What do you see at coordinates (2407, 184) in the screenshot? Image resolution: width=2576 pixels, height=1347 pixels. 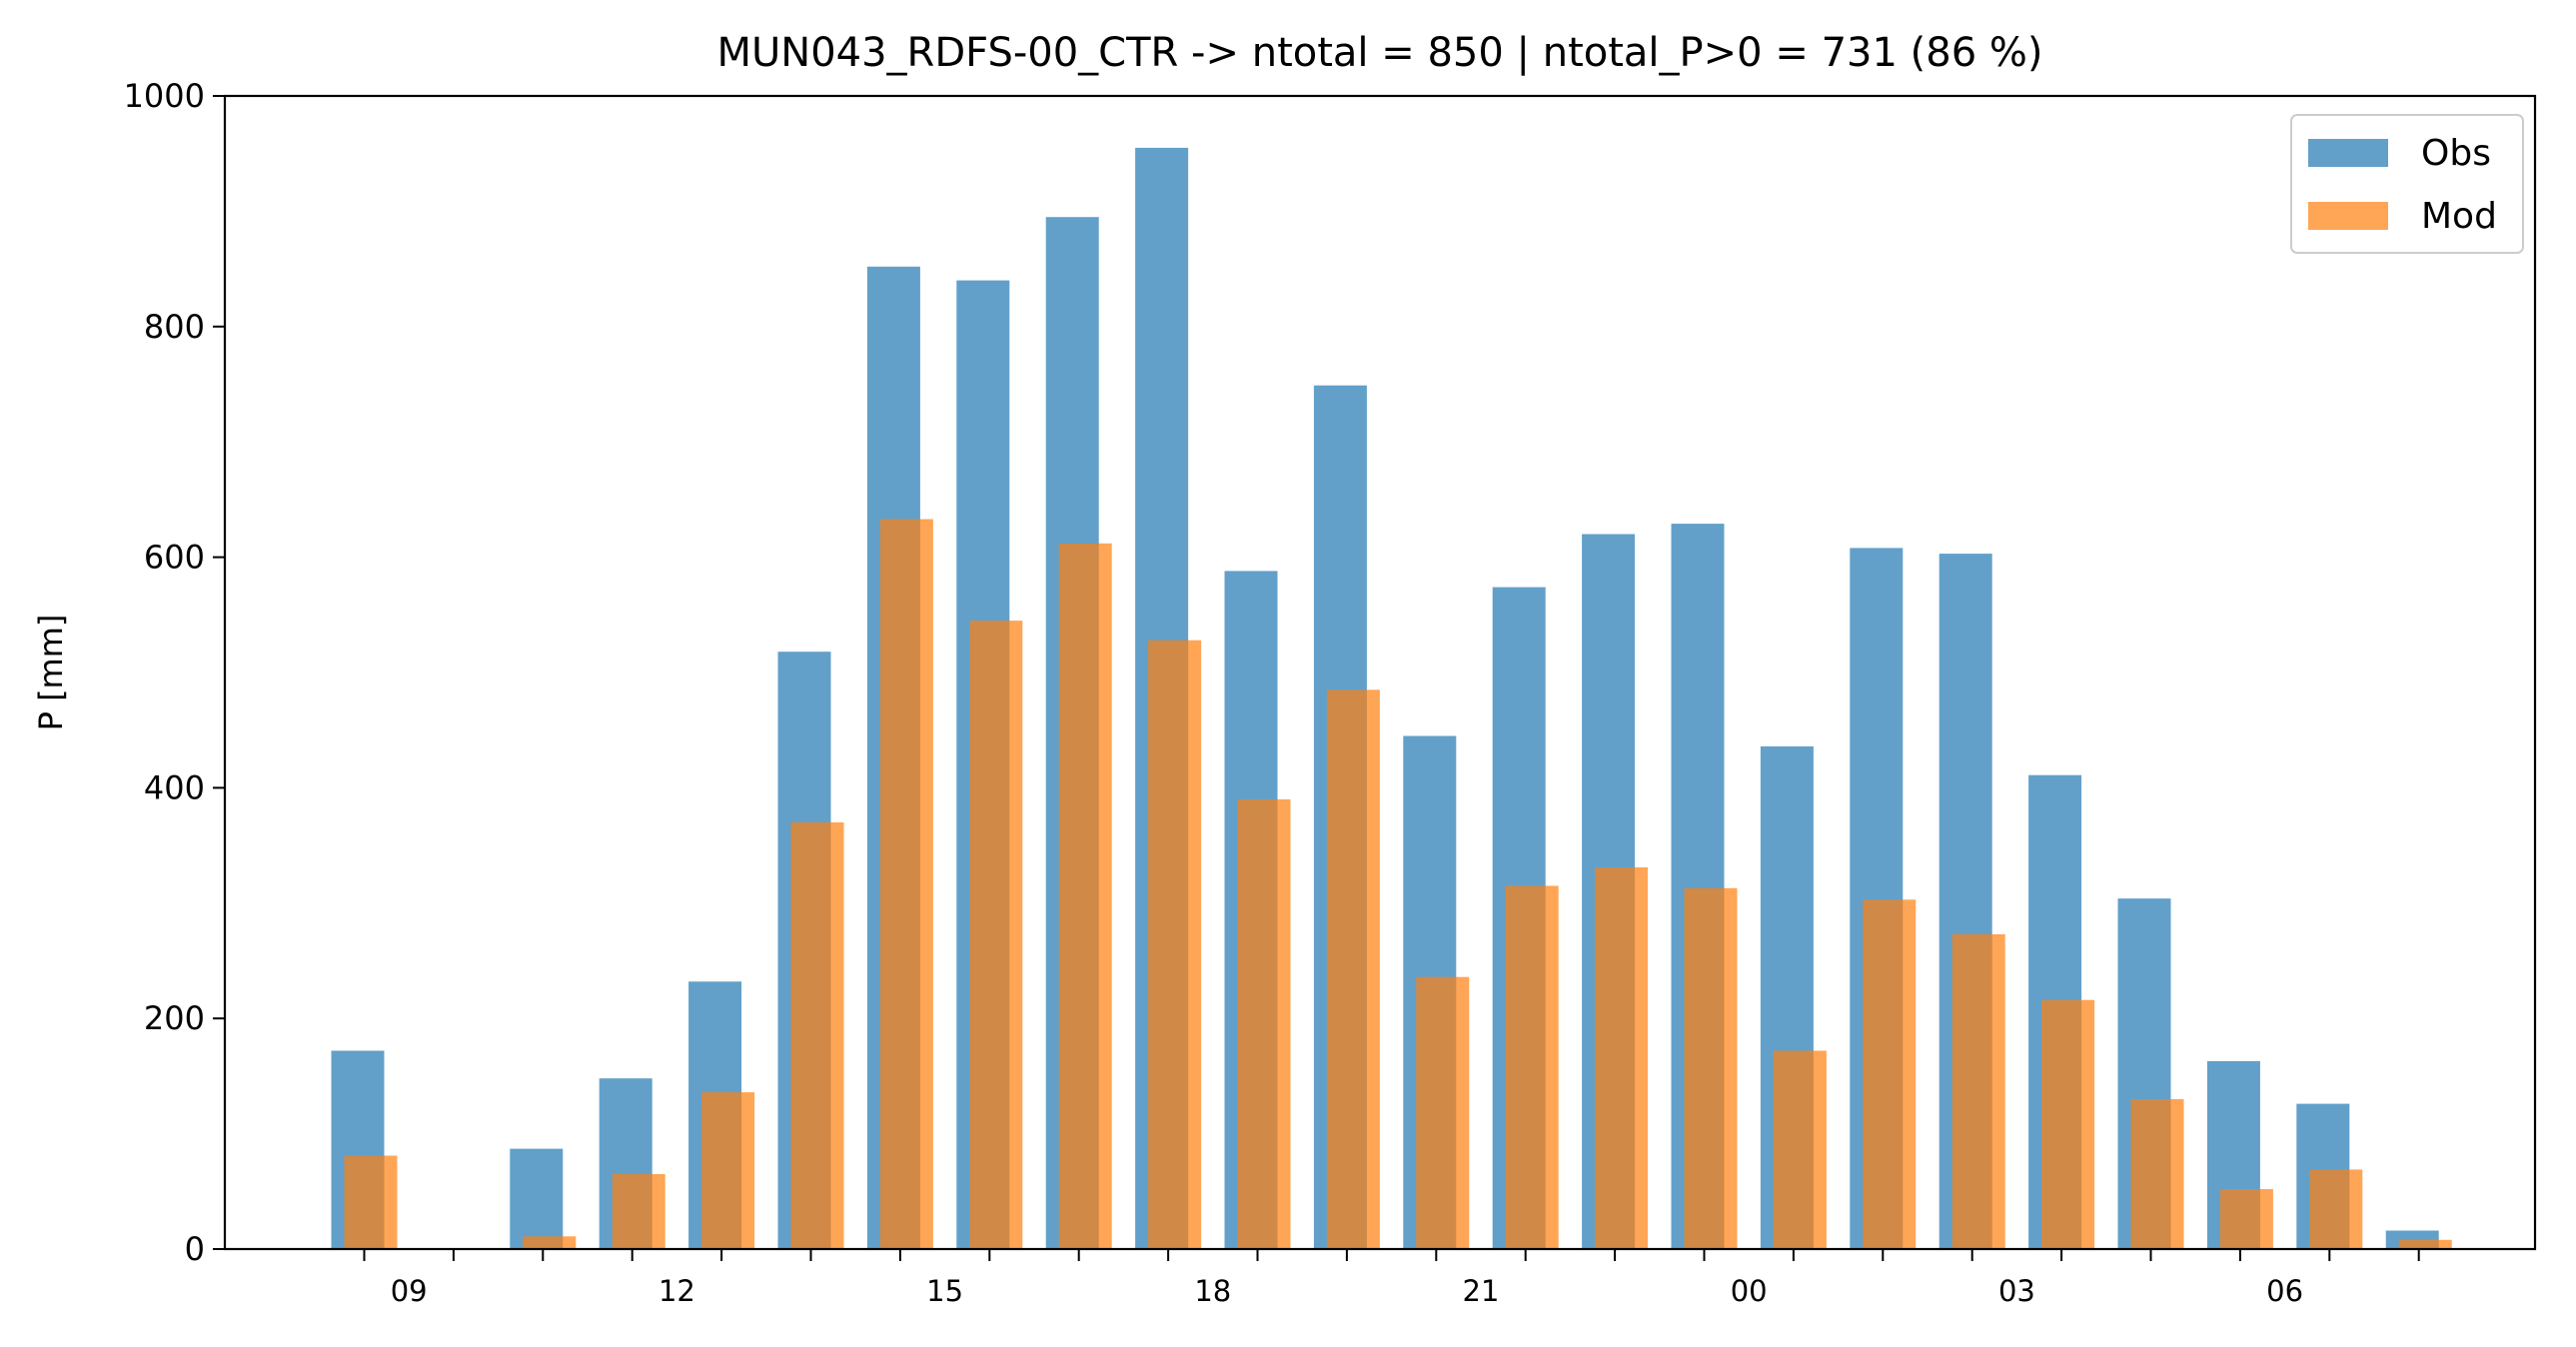 I see `legend: Obs Mod` at bounding box center [2407, 184].